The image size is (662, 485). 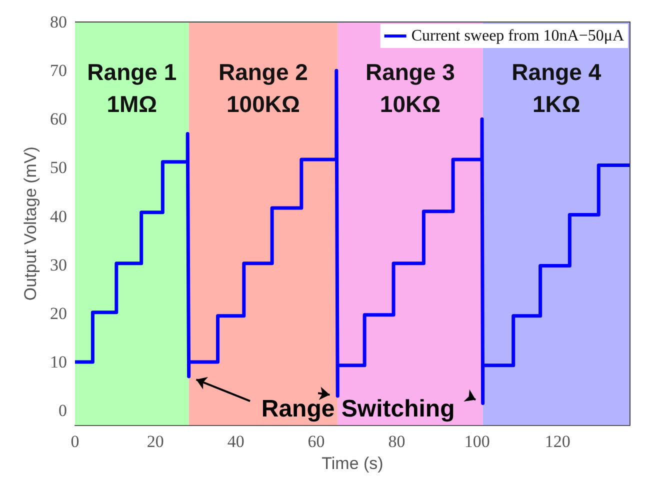 What do you see at coordinates (30, 223) in the screenshot?
I see `y-axis-title: Output Voltage (mV)` at bounding box center [30, 223].